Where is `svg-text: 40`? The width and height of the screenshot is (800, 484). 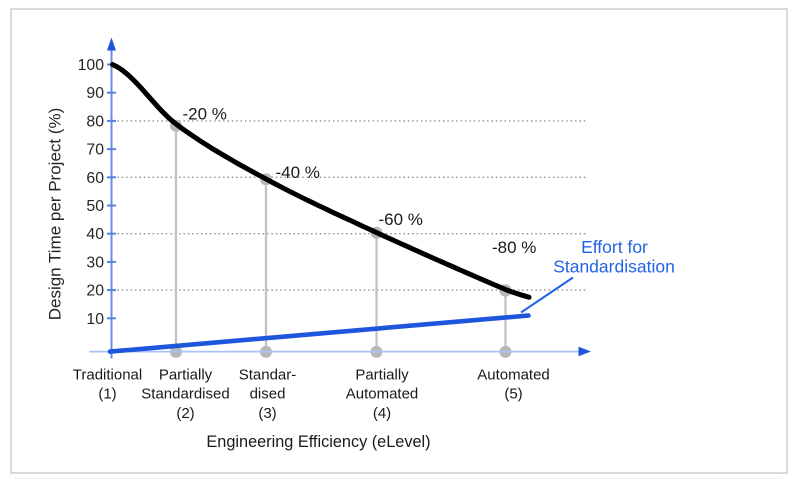 svg-text: 40 is located at coordinates (95, 234).